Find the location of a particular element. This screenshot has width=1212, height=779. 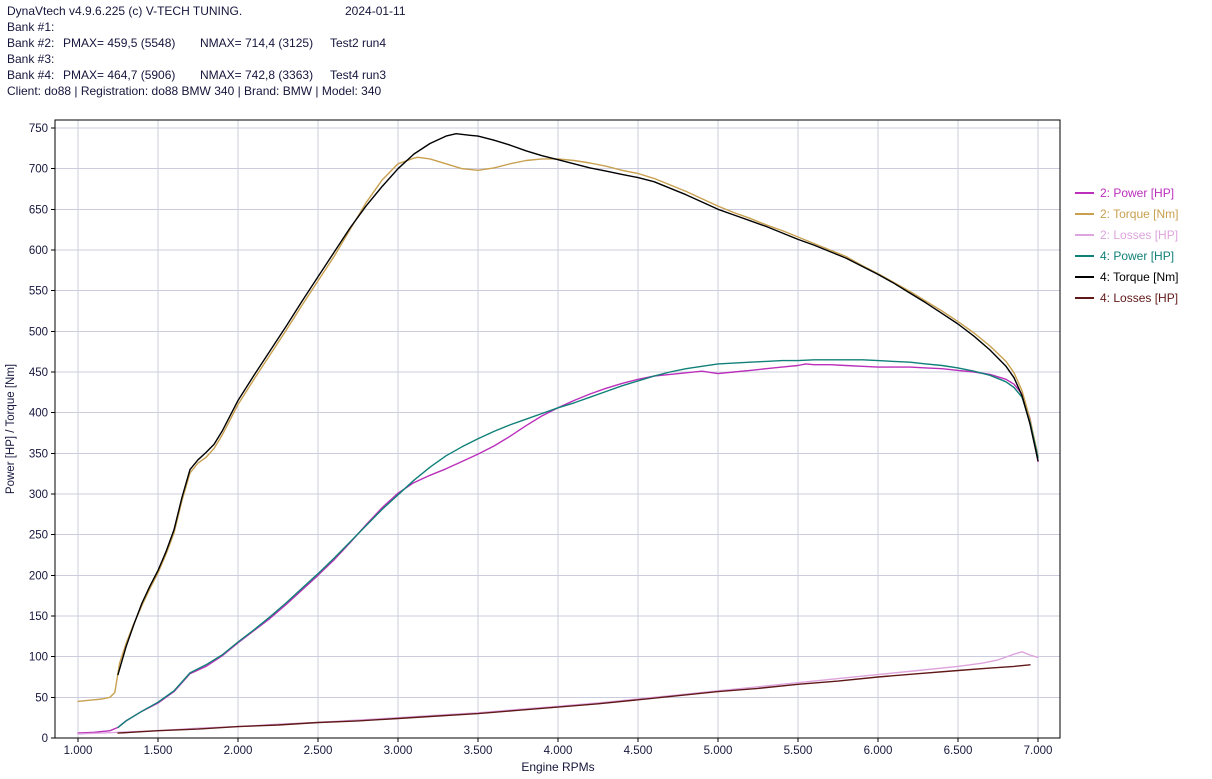

y-tick-label: 0 is located at coordinates (45, 739).